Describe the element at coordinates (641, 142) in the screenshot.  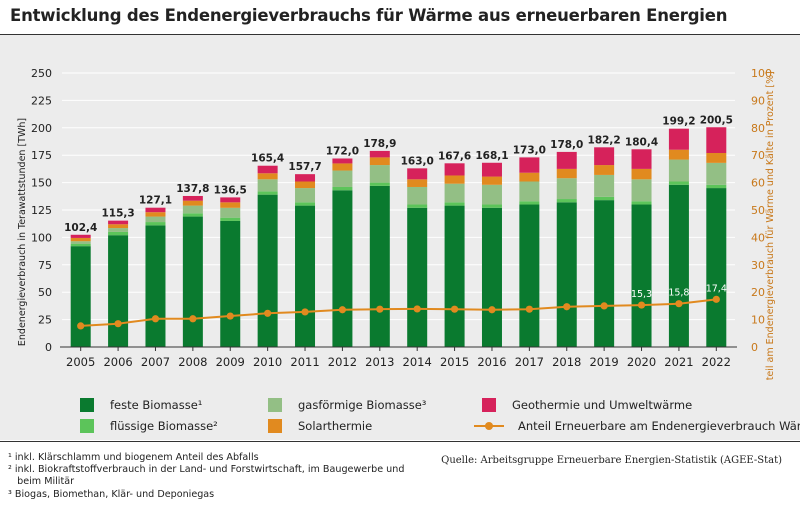
I see `total-label: 180,4` at that location.